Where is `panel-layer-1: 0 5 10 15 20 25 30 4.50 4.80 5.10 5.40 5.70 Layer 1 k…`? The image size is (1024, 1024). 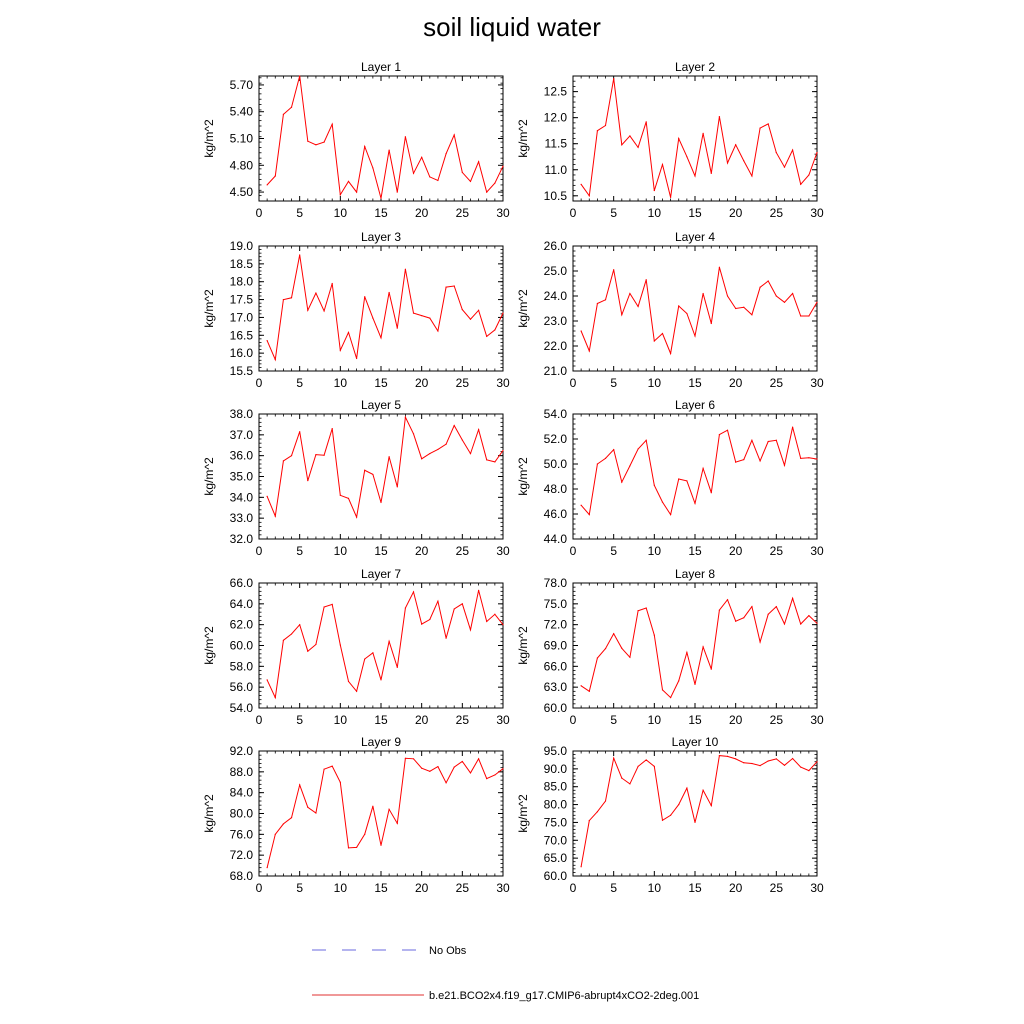 panel-layer-1: 0 5 10 15 20 25 30 4.50 4.80 5.10 5.40 5.70 Layer 1 k… is located at coordinates (356, 140).